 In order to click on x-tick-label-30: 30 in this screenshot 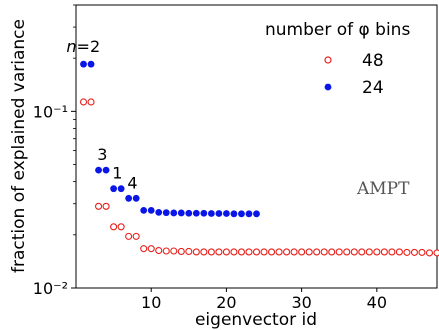, I will do `click(301, 302)`.